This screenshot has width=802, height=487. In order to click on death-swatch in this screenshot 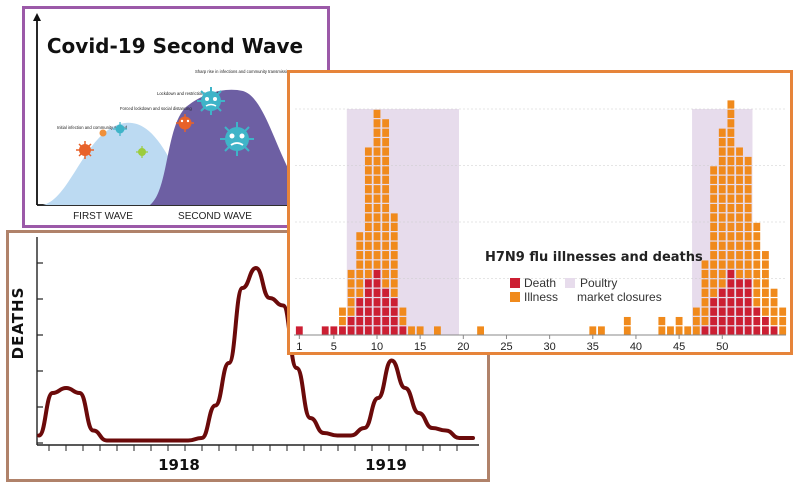, I will do `click(515, 283)`.